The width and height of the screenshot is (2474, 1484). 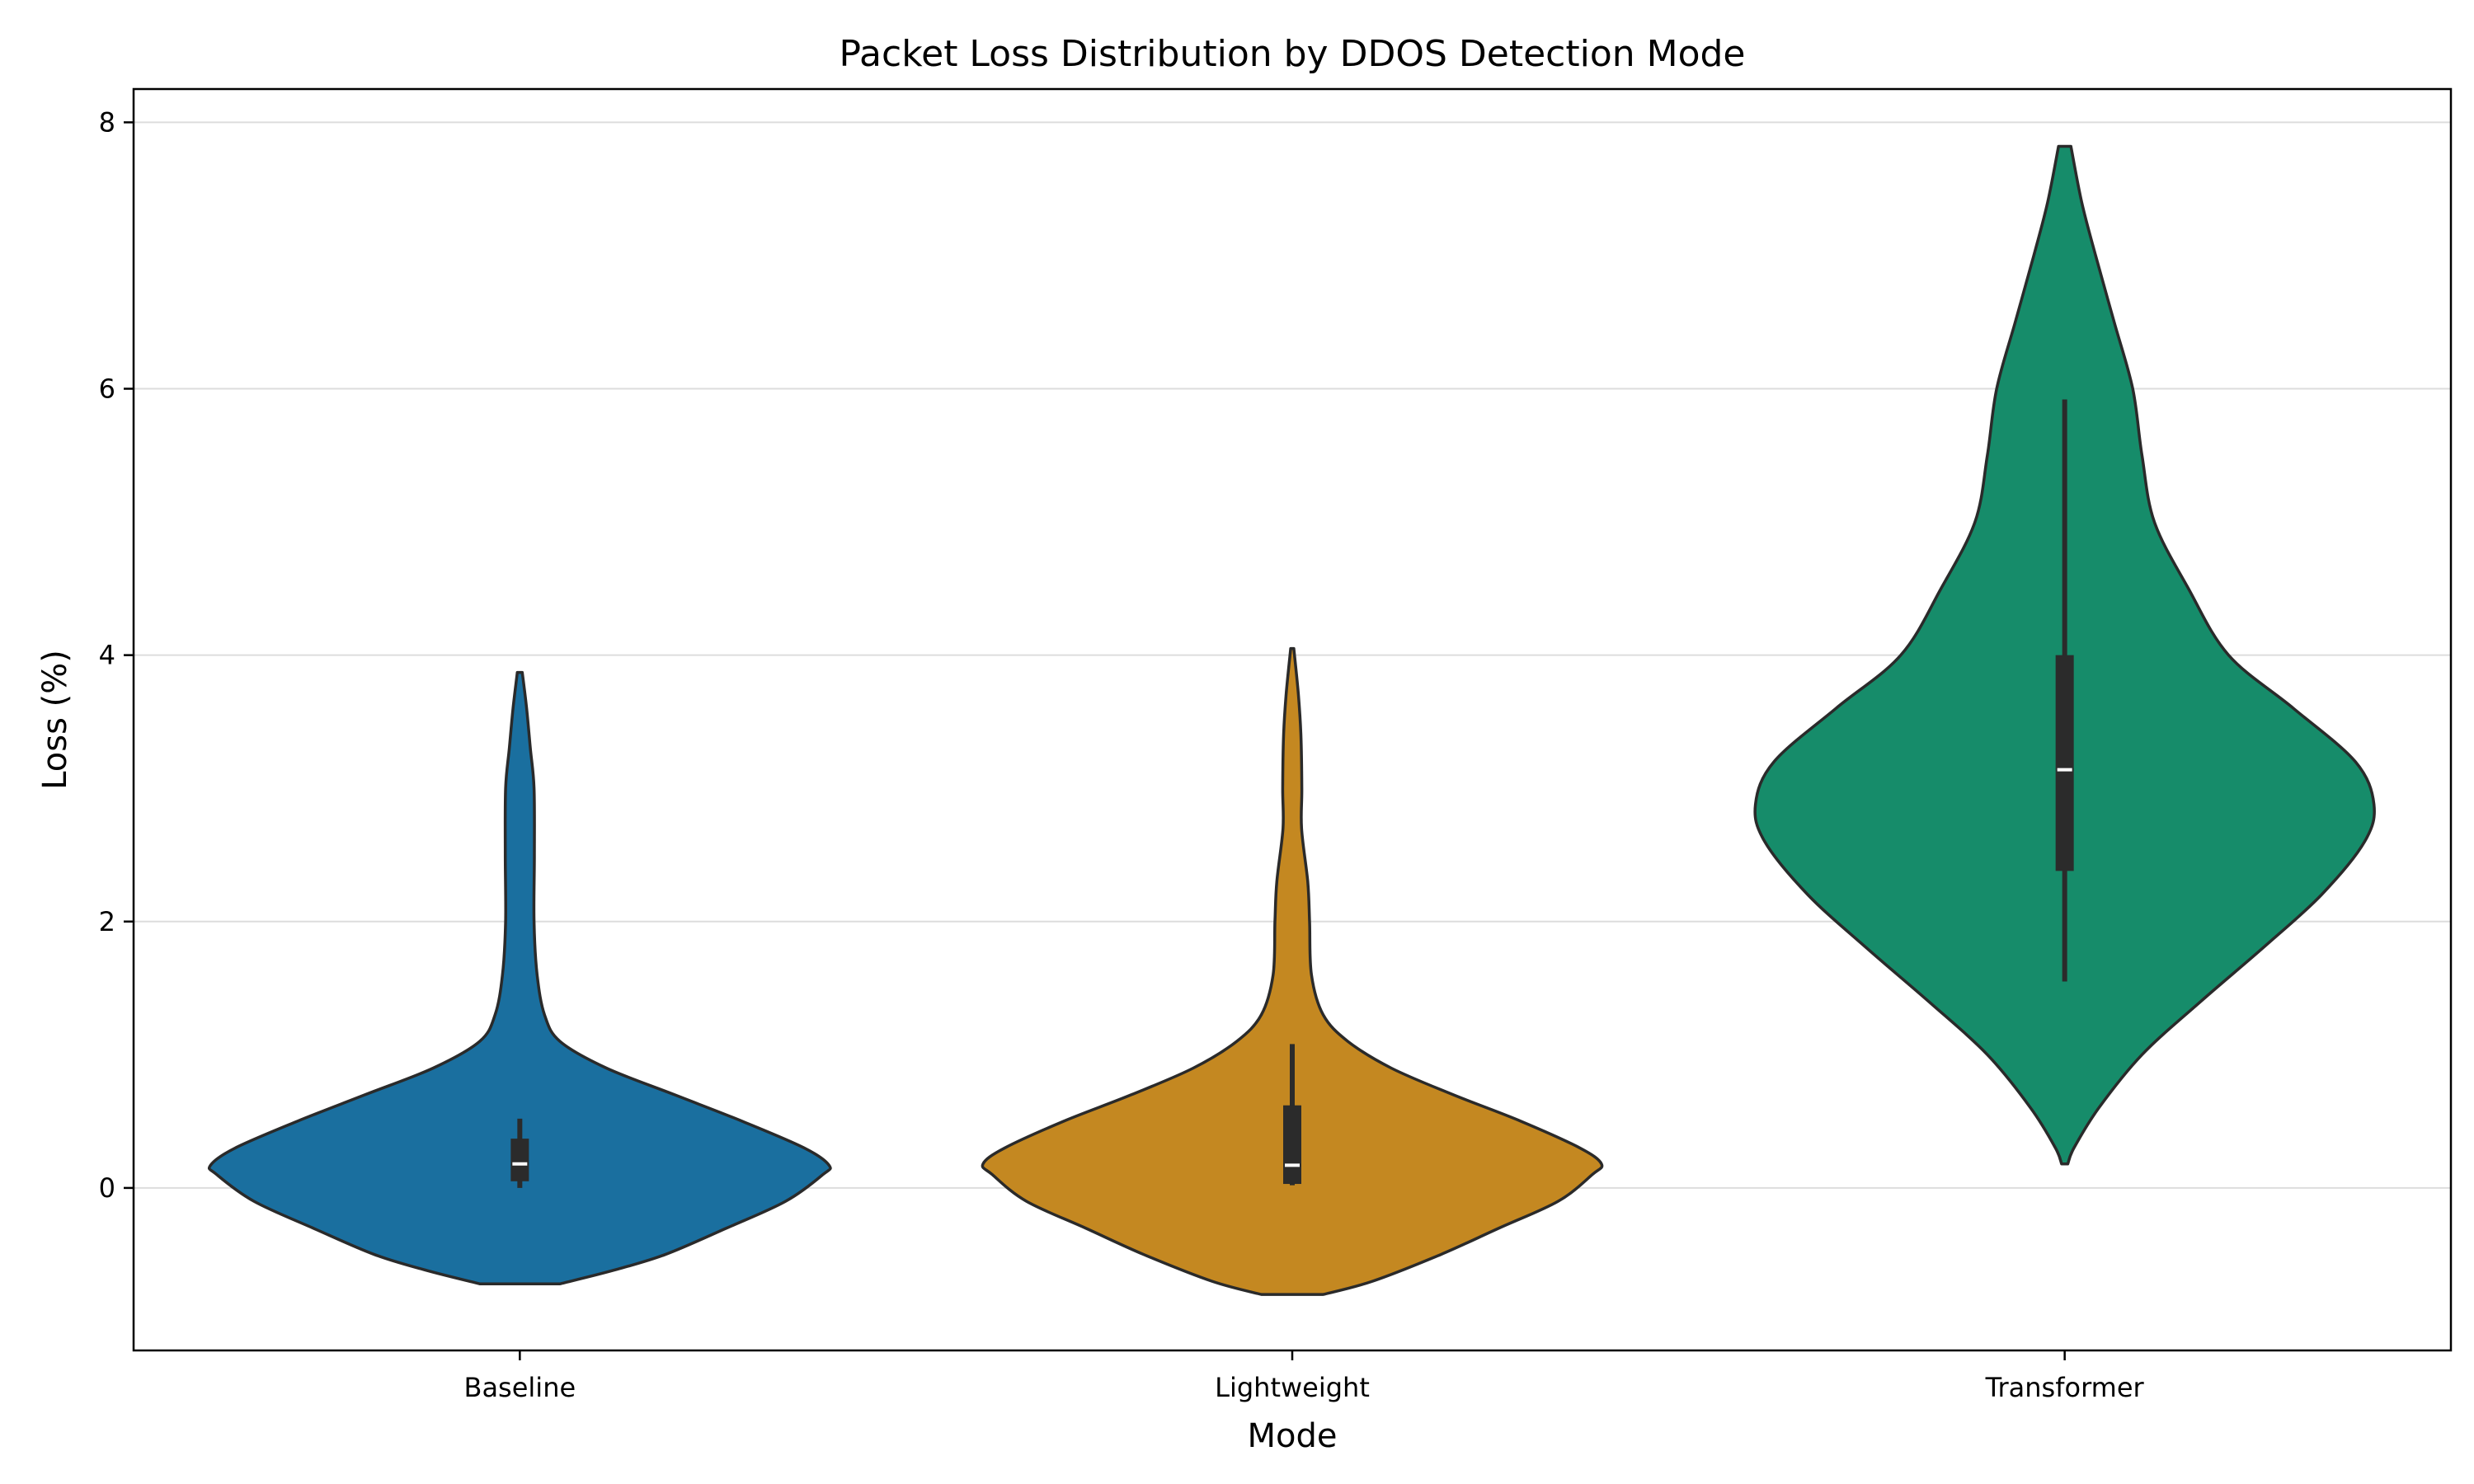 I want to click on iqr-box-lightweight, so click(x=1292, y=1145).